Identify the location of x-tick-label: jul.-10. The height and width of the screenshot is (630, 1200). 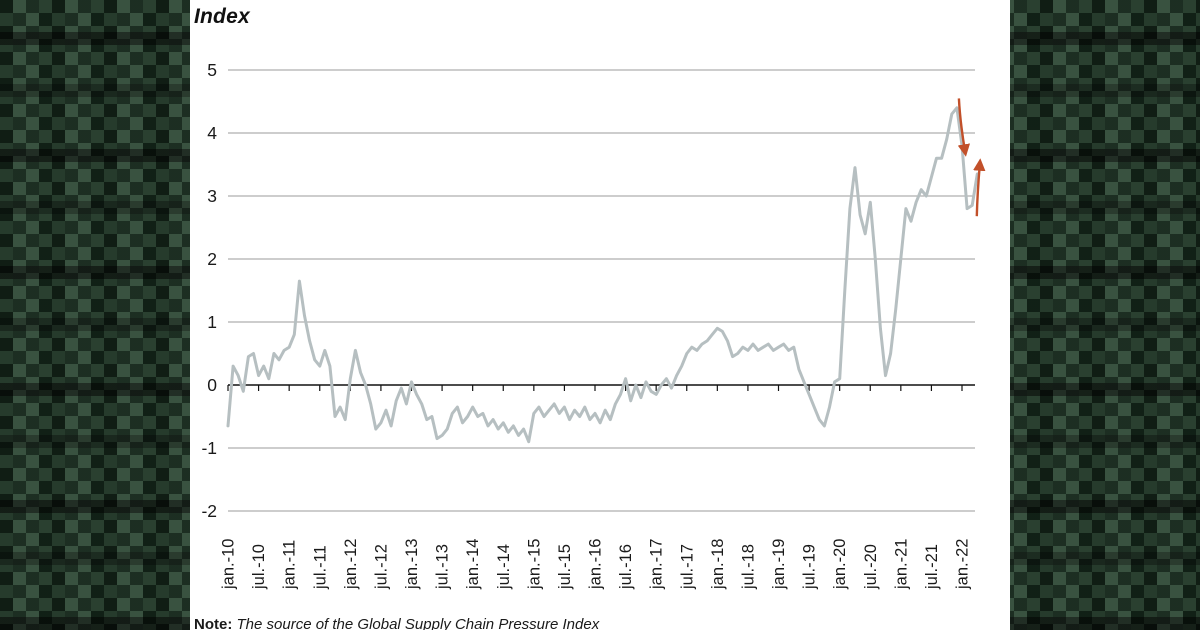
(259, 567).